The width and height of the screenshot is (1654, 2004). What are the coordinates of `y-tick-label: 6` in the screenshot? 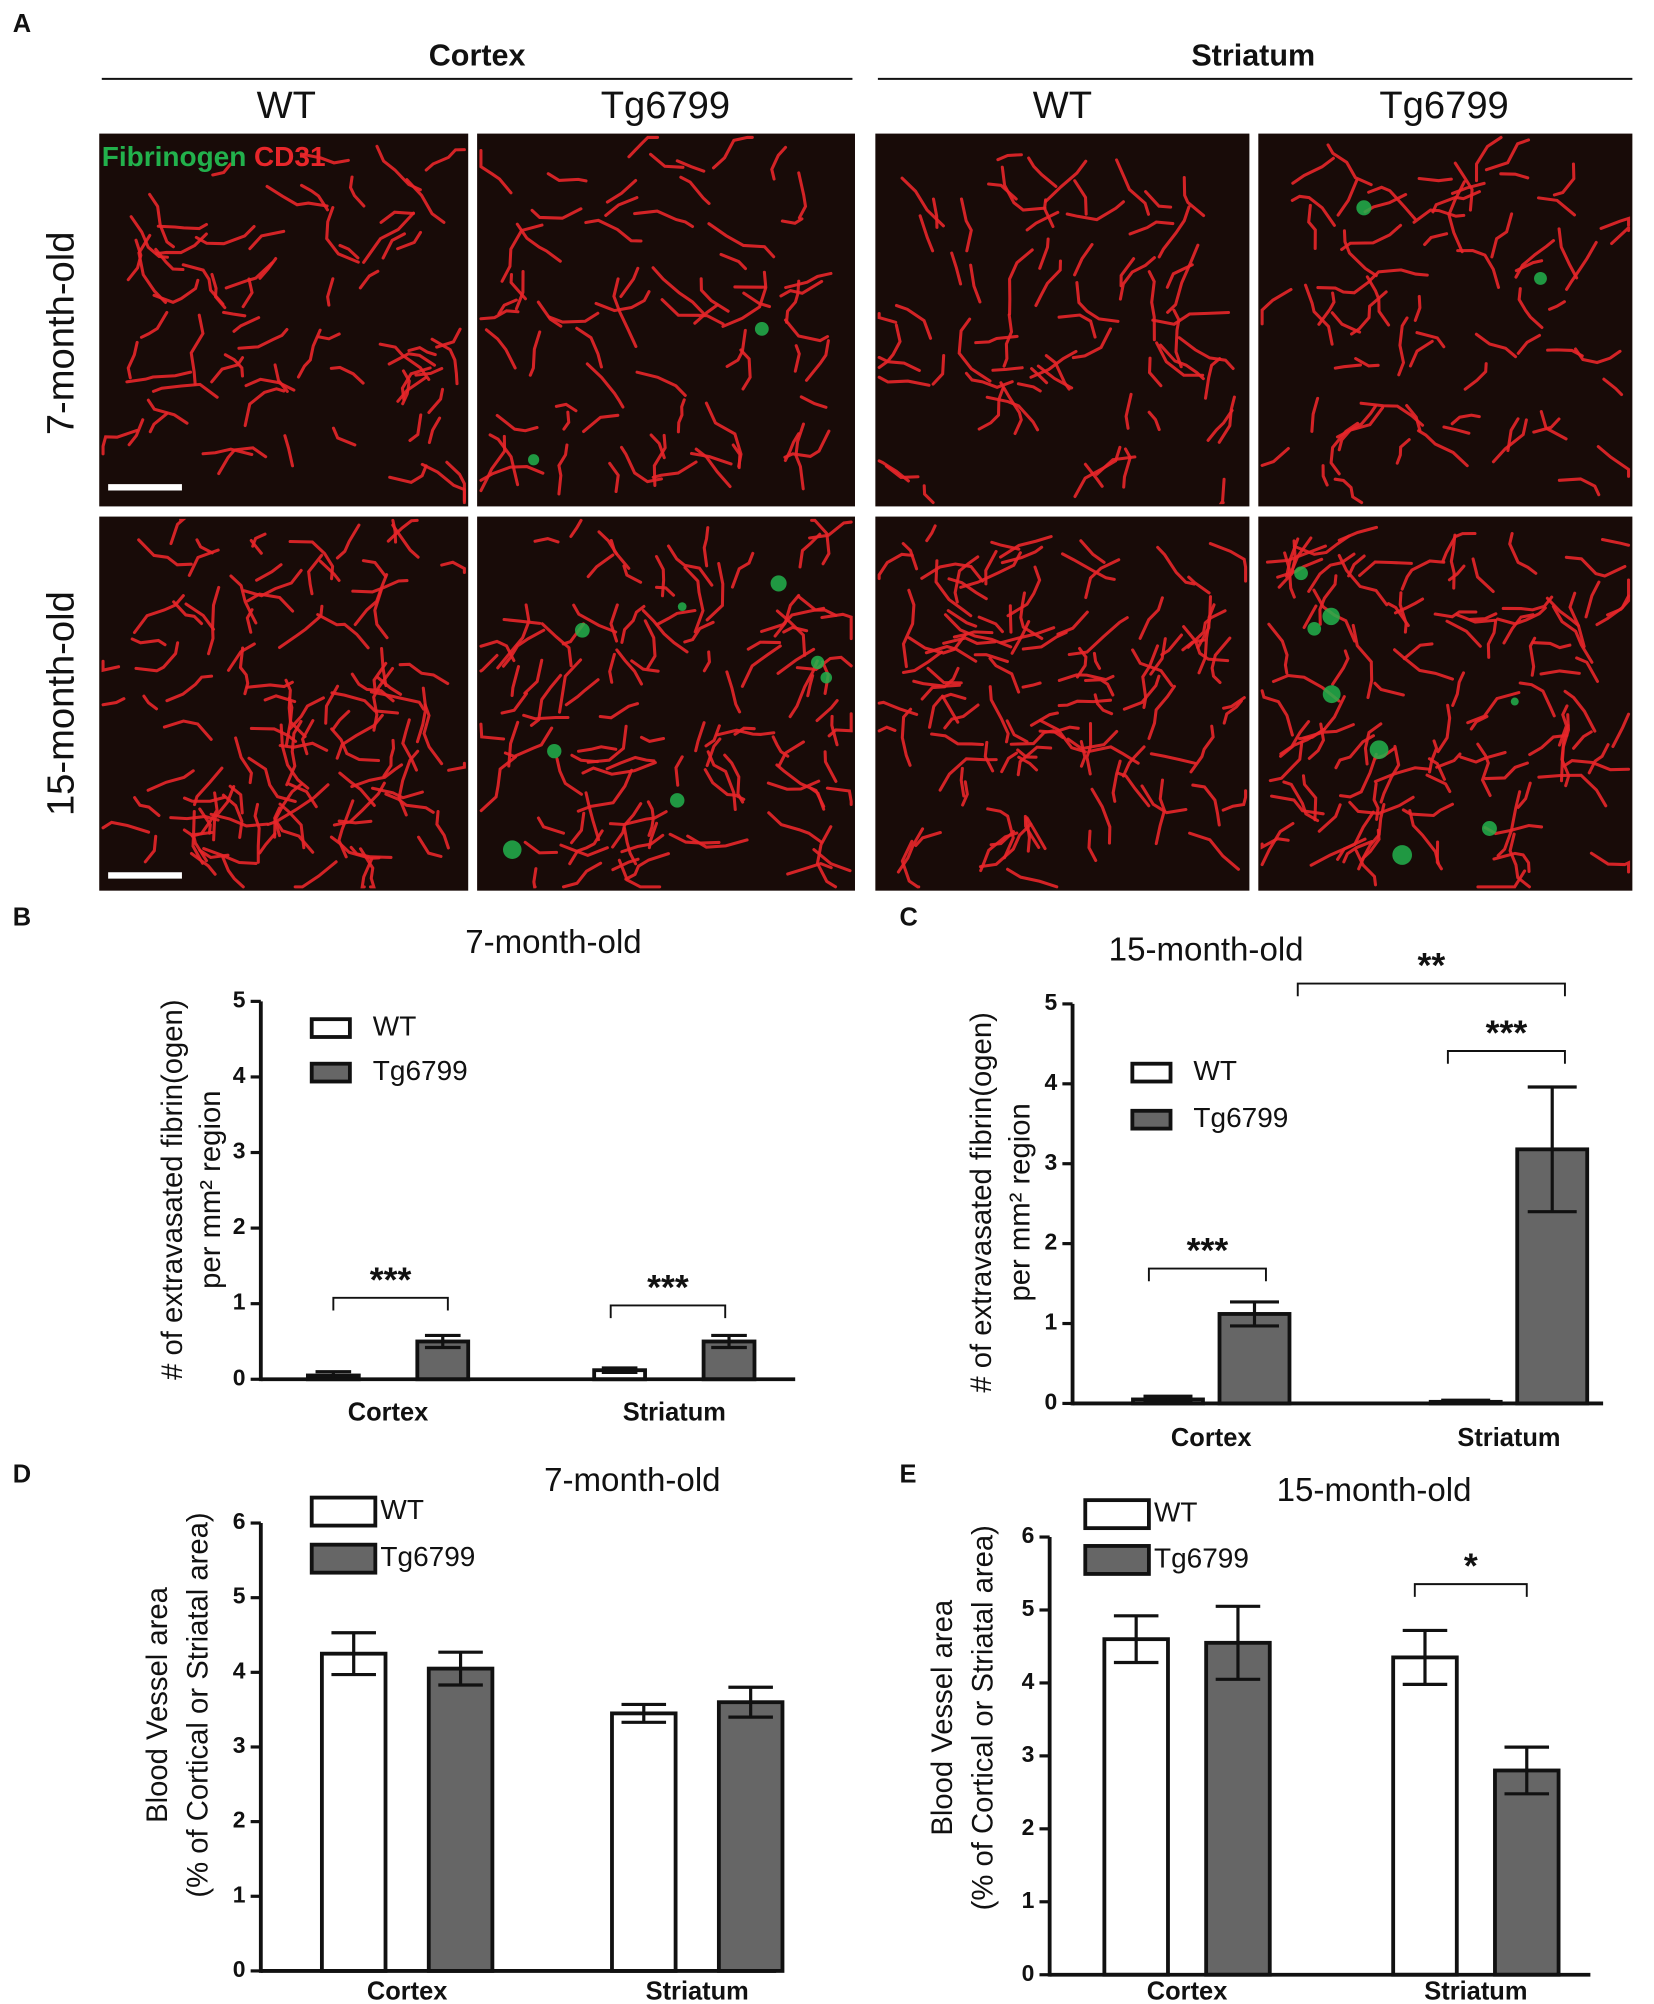 It's located at (1028, 1535).